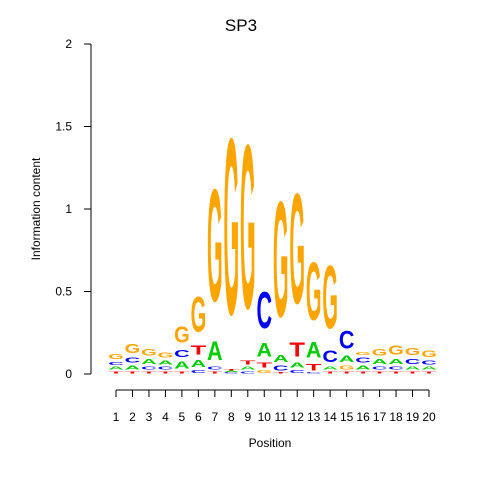 The width and height of the screenshot is (480, 480). Describe the element at coordinates (214, 417) in the screenshot. I see `x-tick-label: 7` at that location.